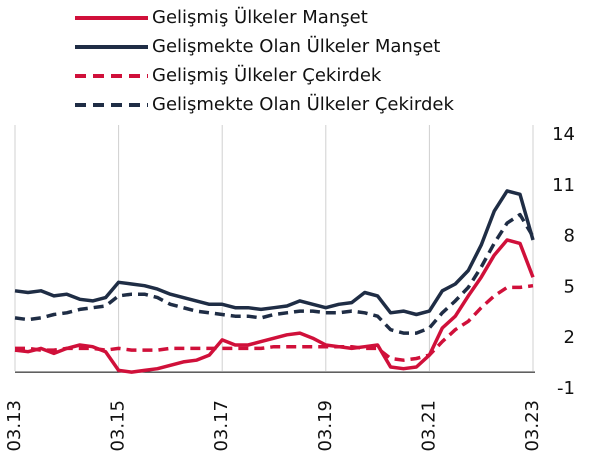 This screenshot has height=476, width=589. Describe the element at coordinates (563, 134) in the screenshot. I see `y-tick-label: 14` at that location.